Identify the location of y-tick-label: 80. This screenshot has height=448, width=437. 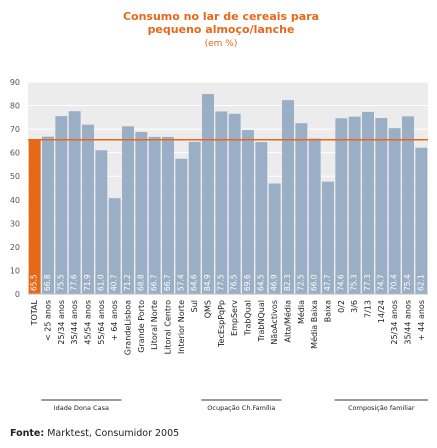
(15, 106).